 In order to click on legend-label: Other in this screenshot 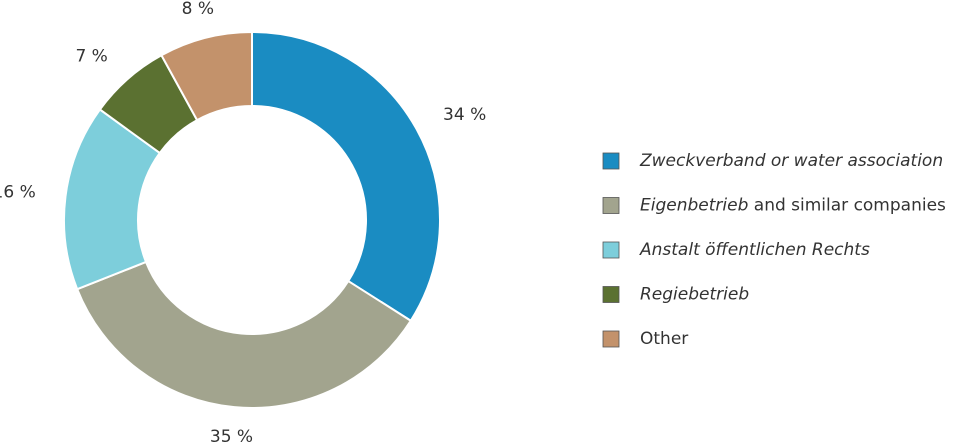, I will do `click(664, 339)`.